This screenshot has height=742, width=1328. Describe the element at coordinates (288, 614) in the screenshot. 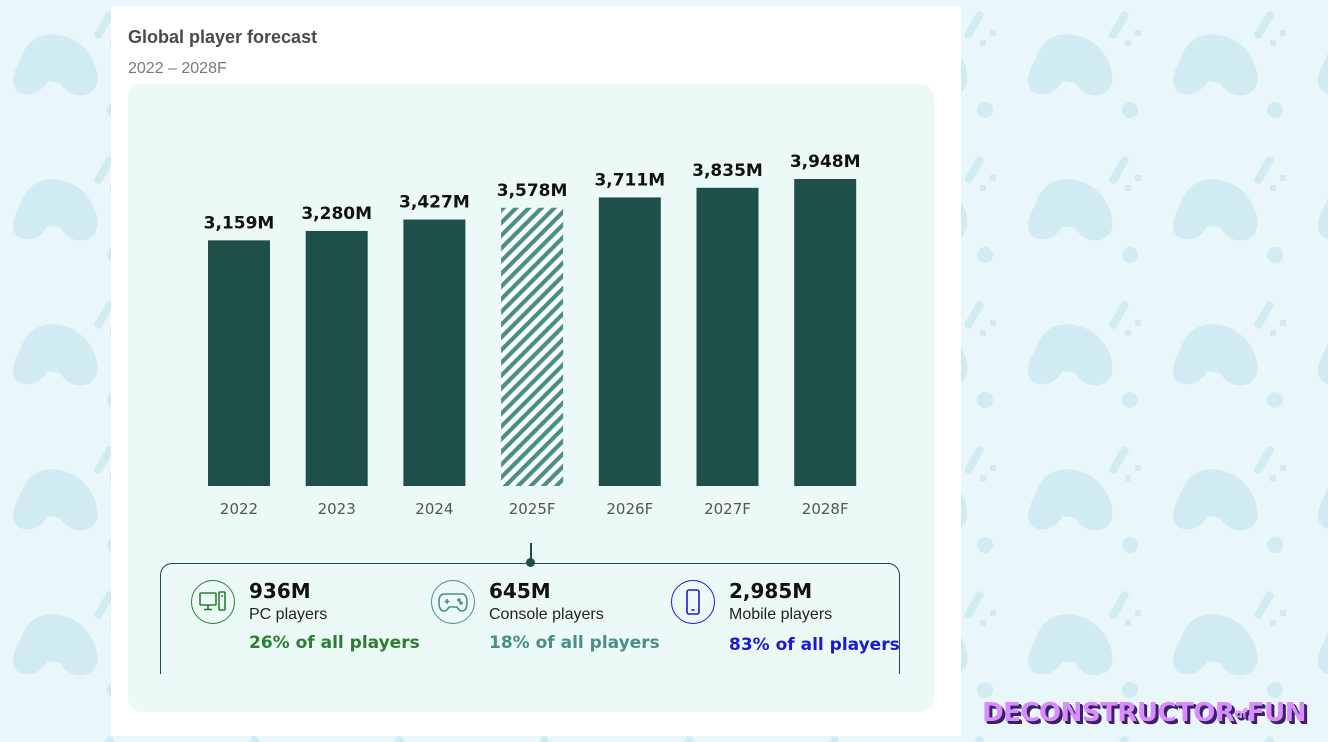

I see `pc-label: PC players` at that location.